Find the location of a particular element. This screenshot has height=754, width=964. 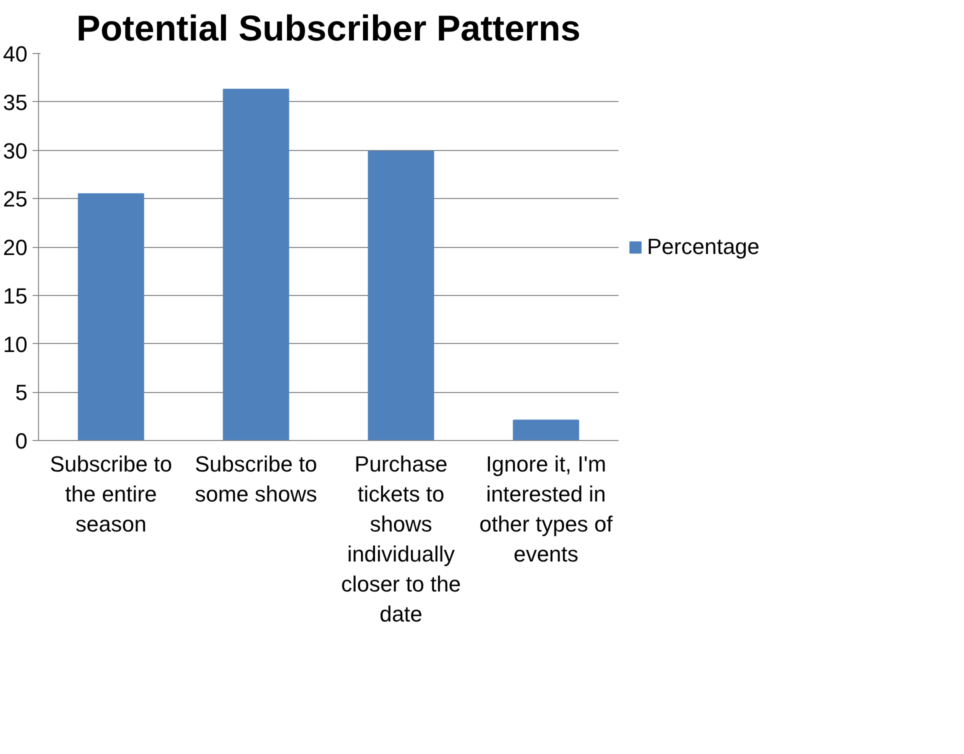

y-tick-label: 10 is located at coordinates (15, 344).